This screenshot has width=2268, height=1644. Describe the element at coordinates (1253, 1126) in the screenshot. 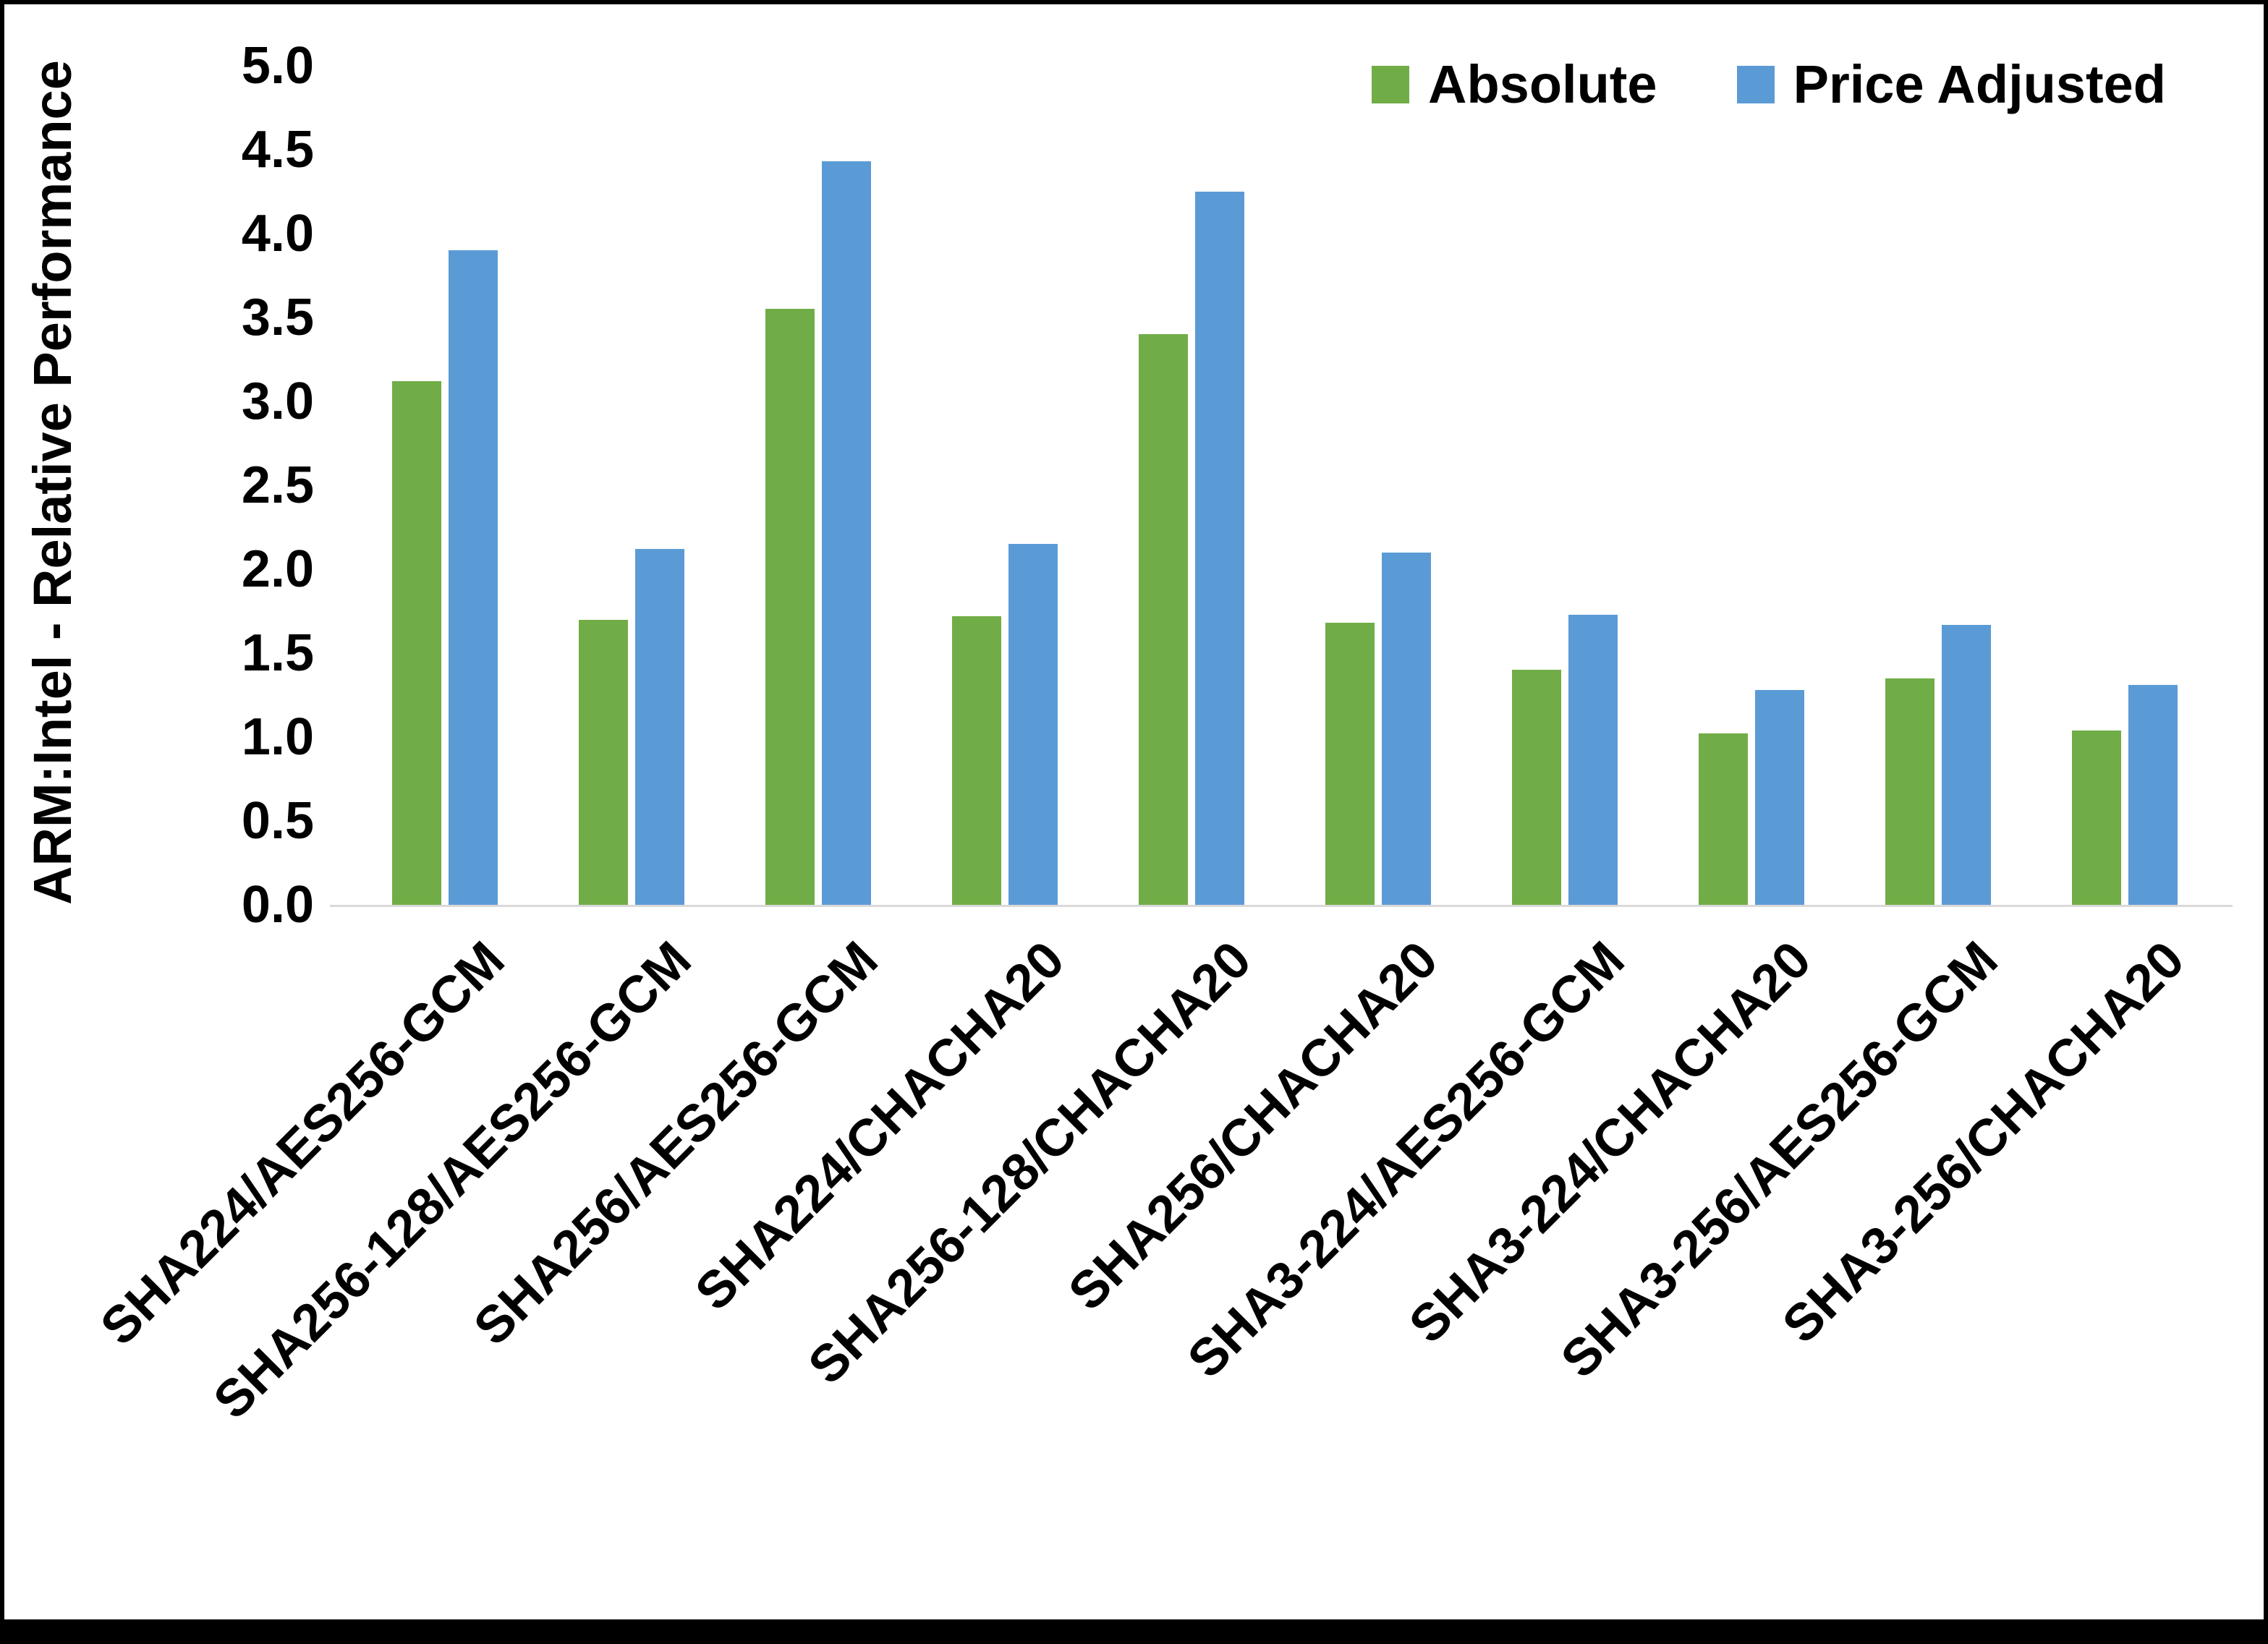

I see `x-category-label: SHA256/CHACHA20` at that location.